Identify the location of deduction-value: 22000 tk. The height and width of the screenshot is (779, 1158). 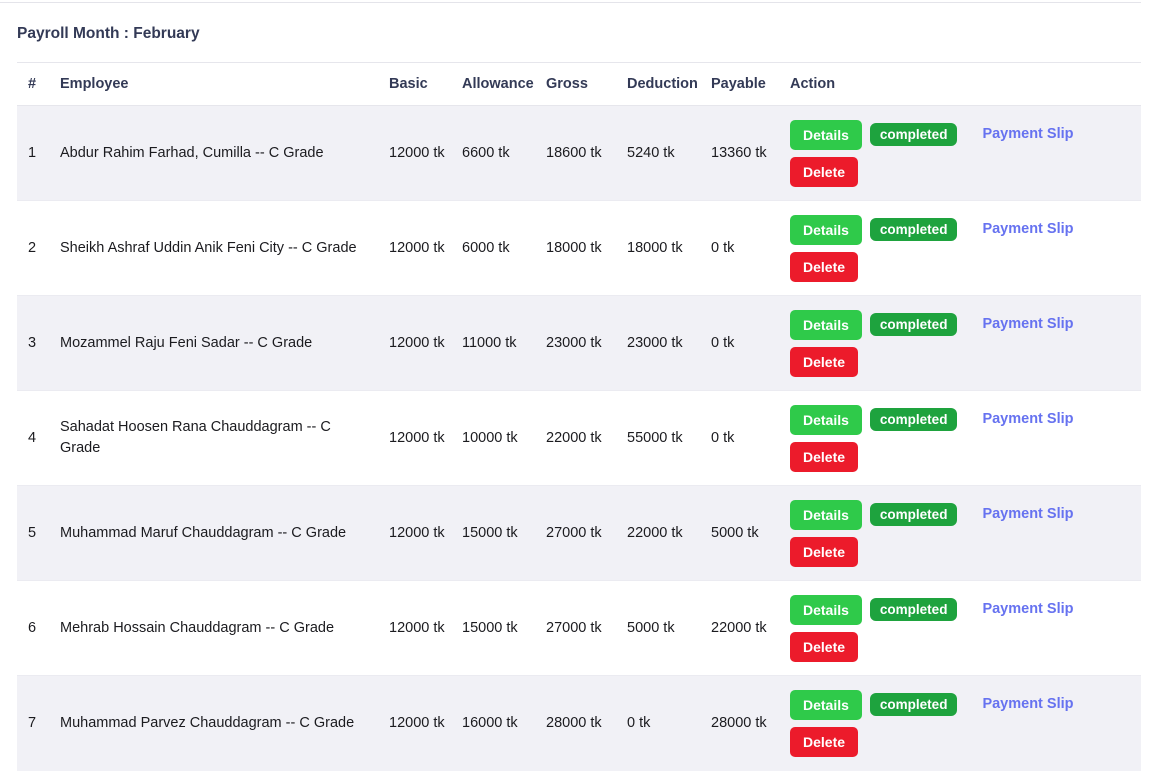
(655, 532).